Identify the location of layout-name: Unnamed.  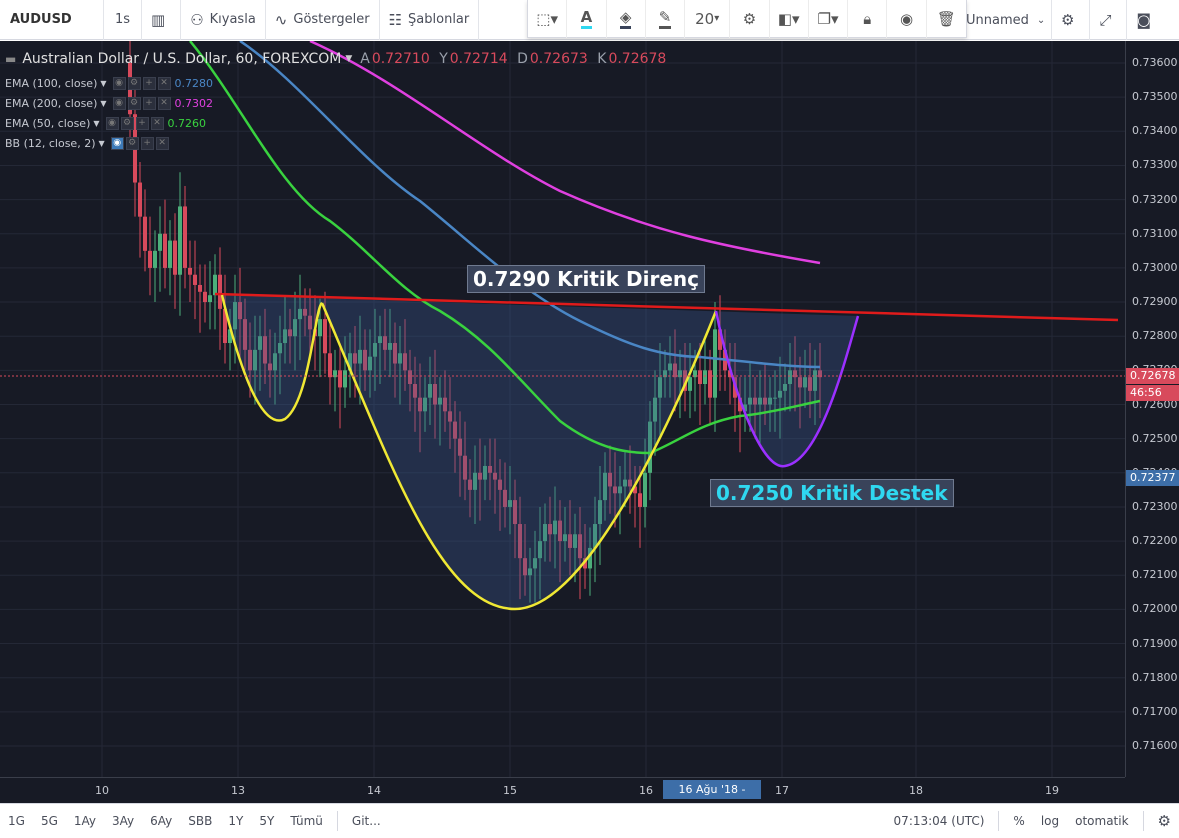
(997, 20).